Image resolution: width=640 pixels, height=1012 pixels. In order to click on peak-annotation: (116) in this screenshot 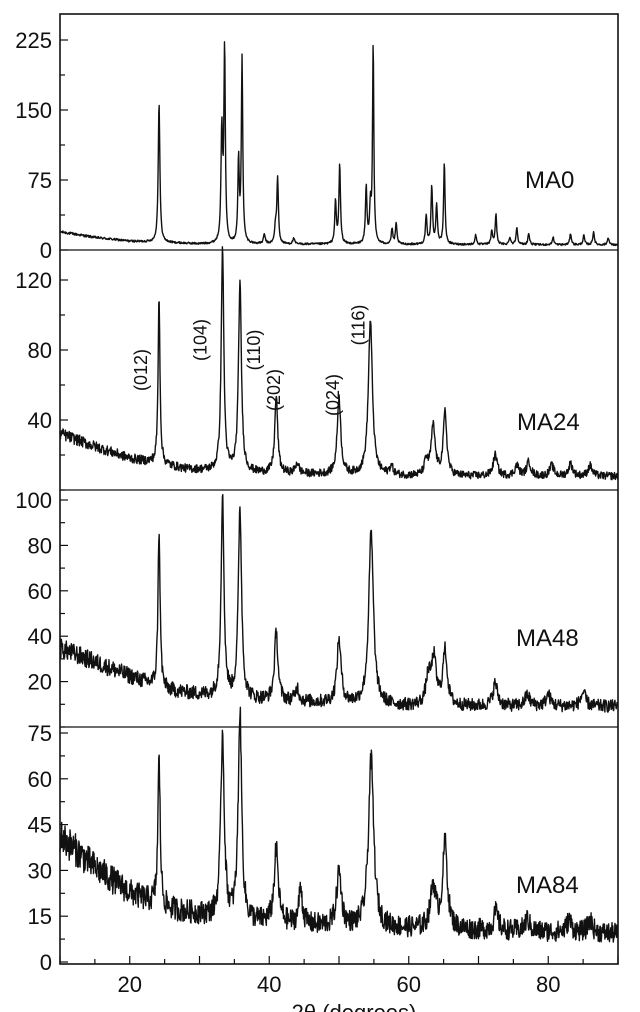, I will do `click(358, 325)`.